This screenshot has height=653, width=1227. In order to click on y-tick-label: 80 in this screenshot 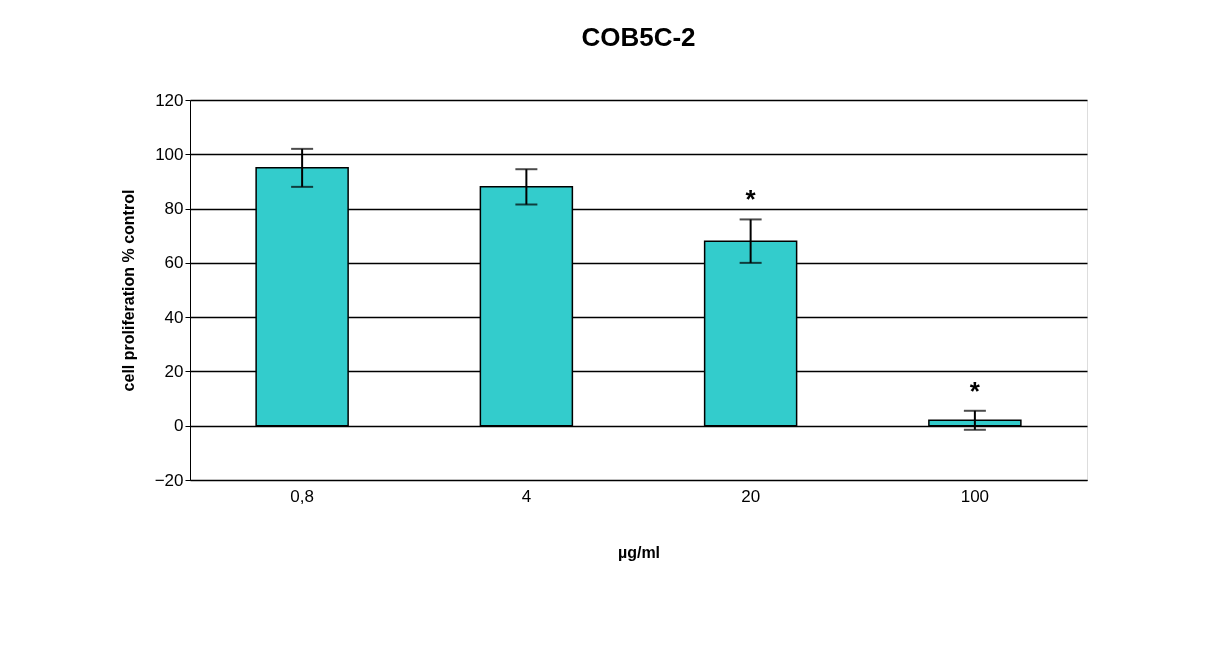, I will do `click(174, 209)`.